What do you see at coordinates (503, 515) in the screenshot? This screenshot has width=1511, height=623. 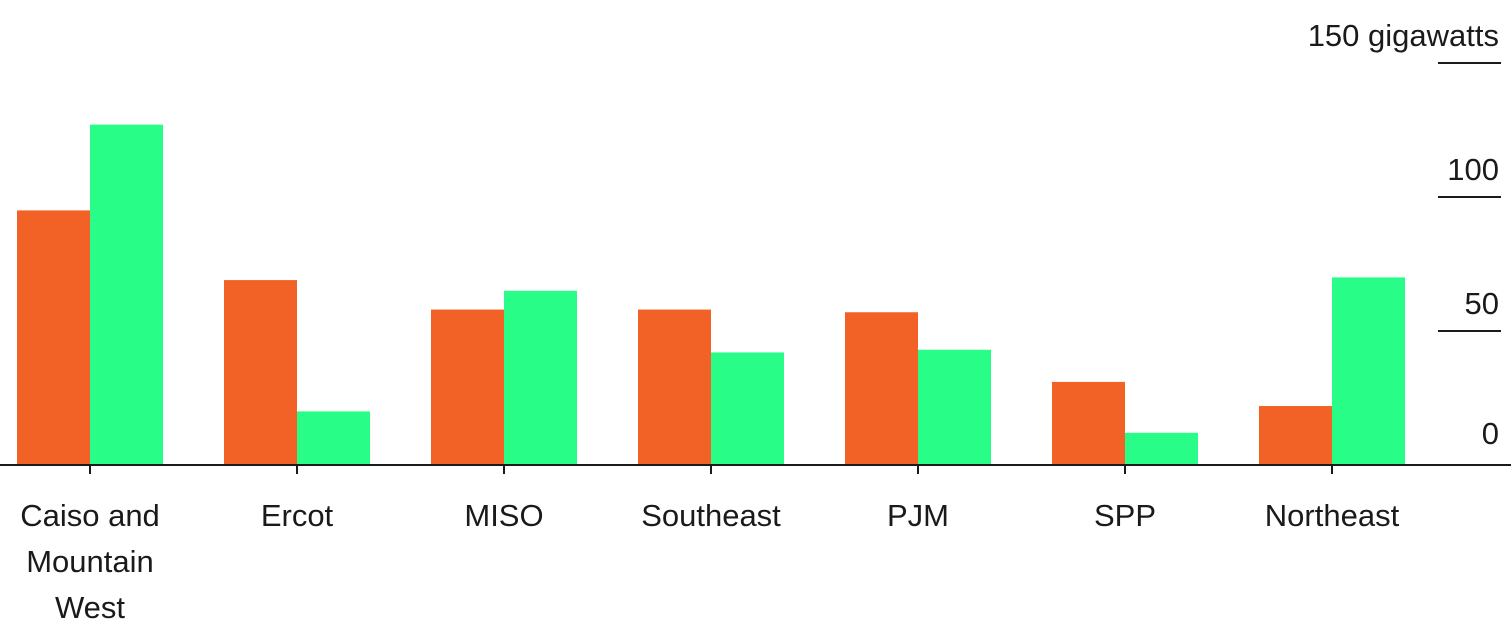 I see `category-label: MISO` at bounding box center [503, 515].